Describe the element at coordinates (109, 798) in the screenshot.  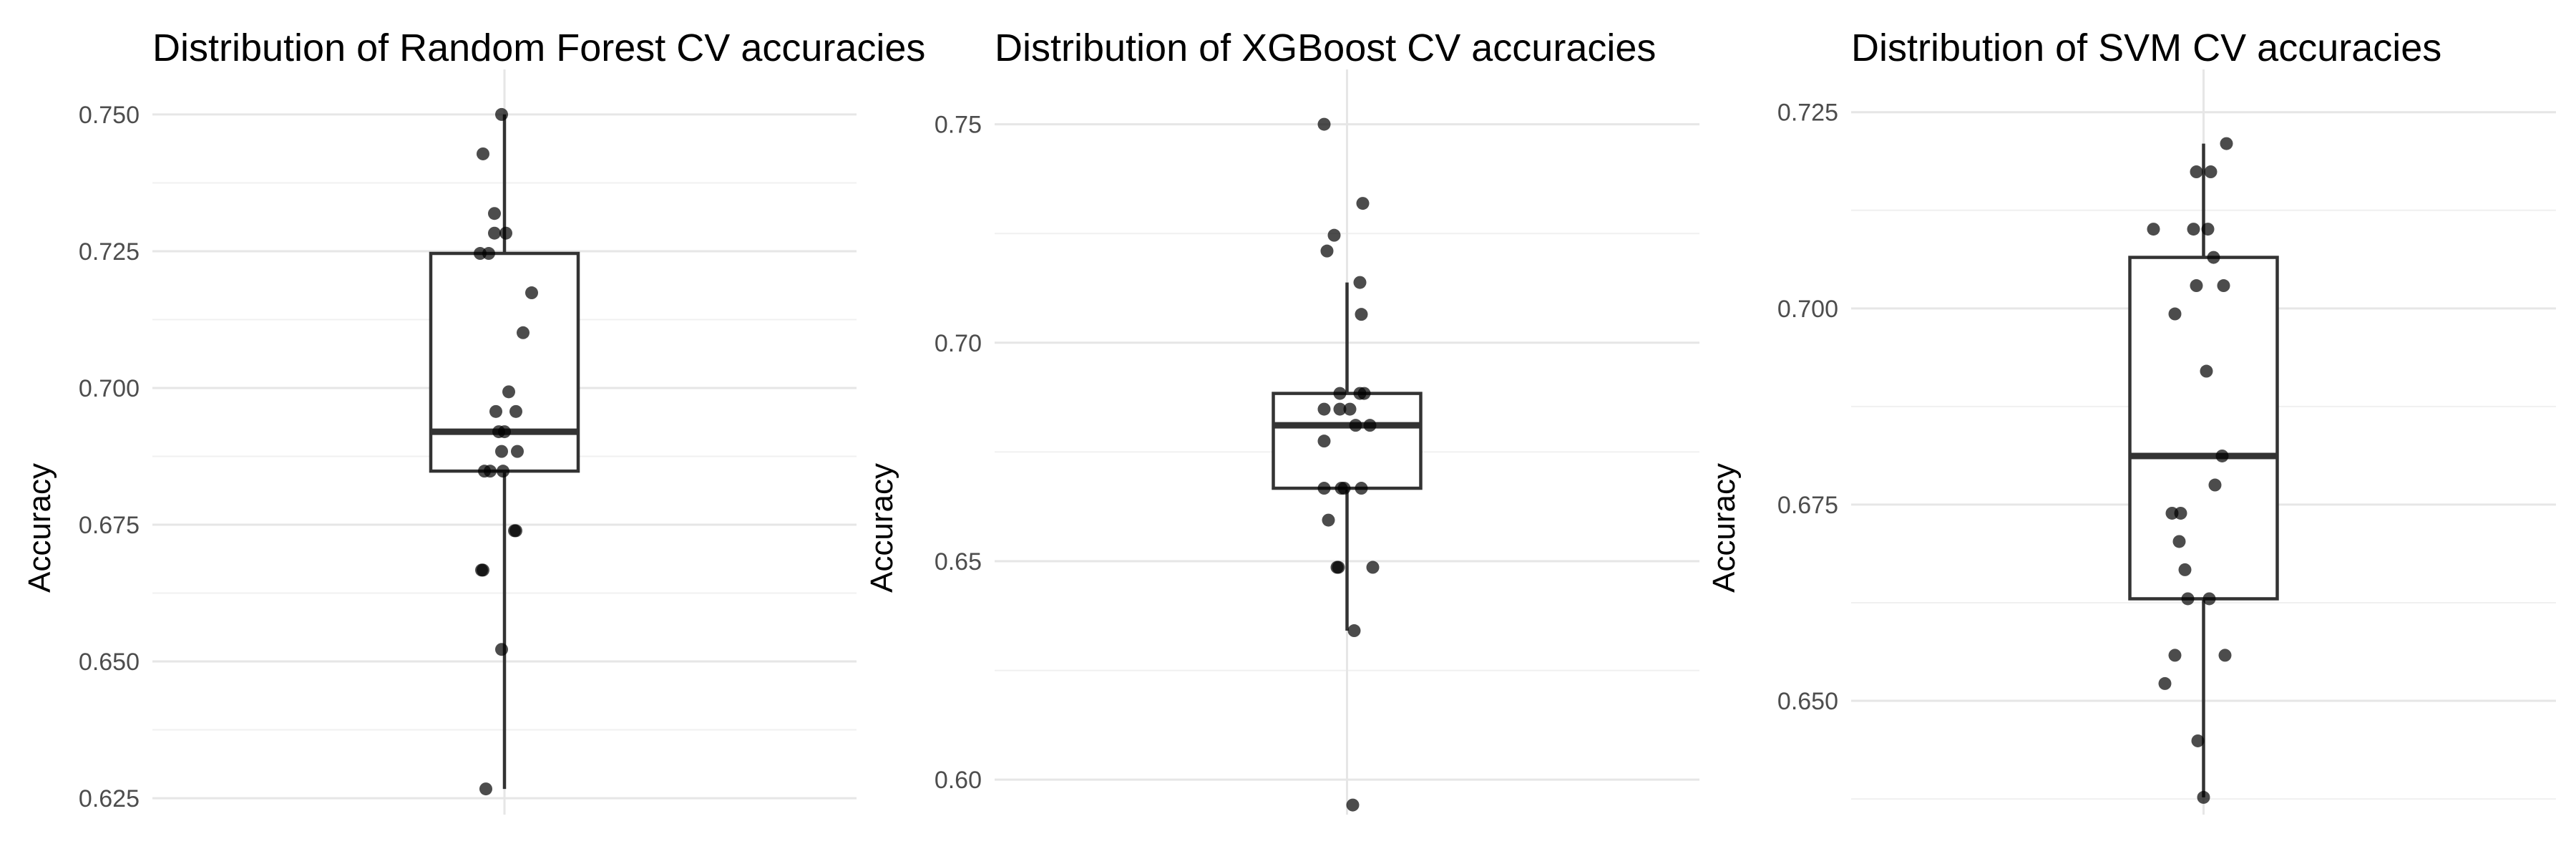
I see `y-tick-label: 0.625` at that location.